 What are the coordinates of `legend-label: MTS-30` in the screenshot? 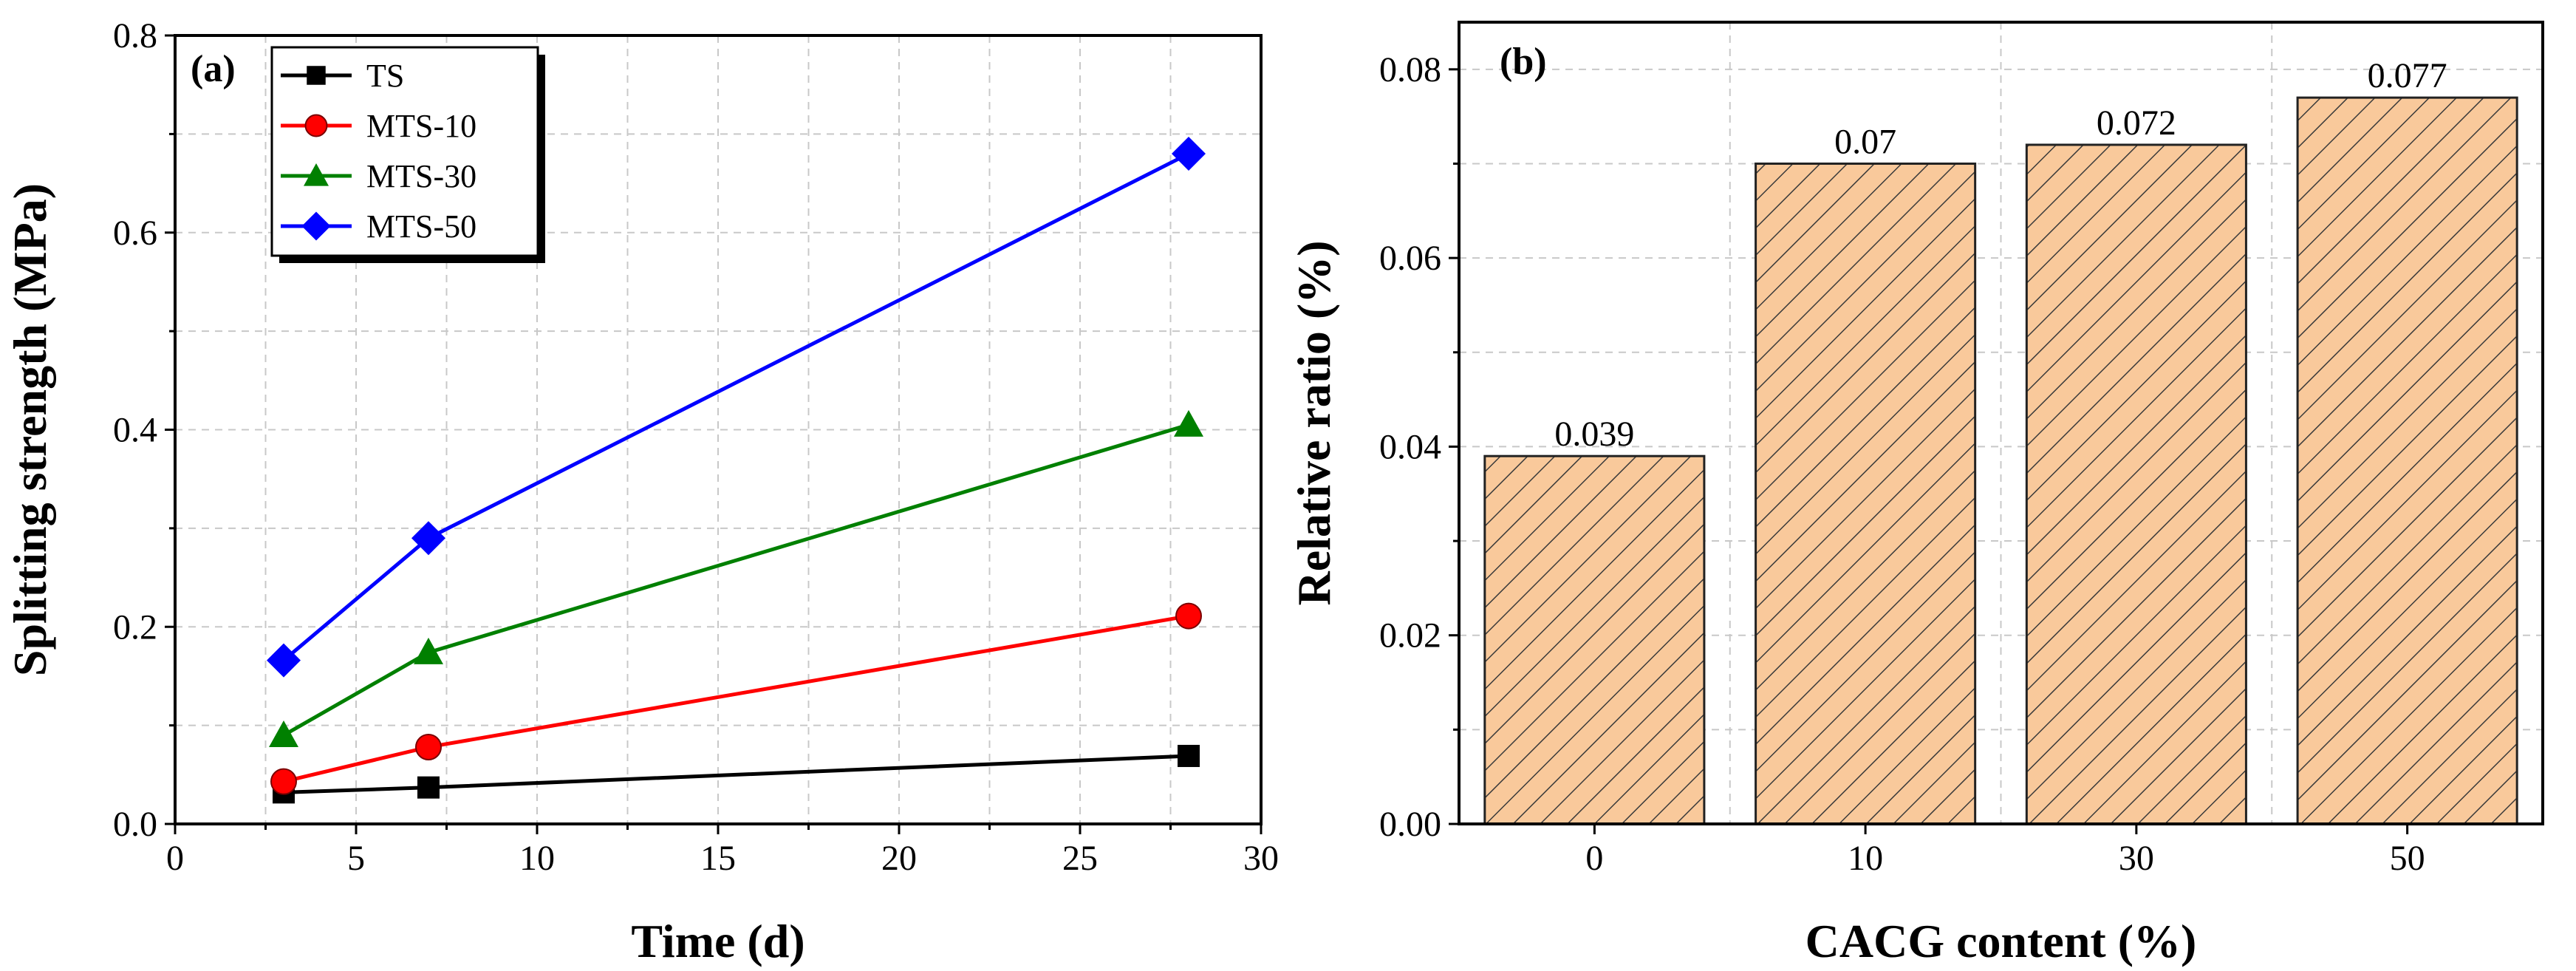 It's located at (421, 176).